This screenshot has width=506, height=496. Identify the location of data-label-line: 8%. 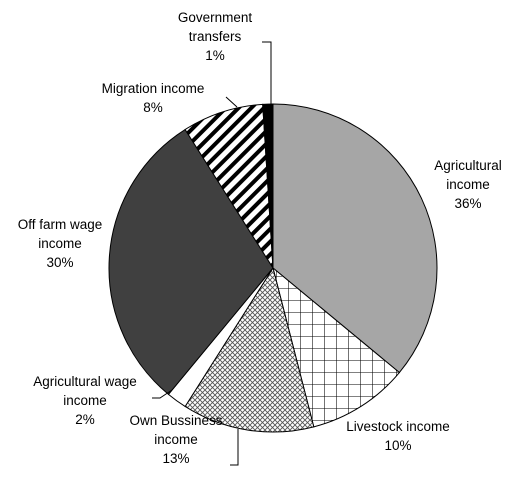
(153, 107).